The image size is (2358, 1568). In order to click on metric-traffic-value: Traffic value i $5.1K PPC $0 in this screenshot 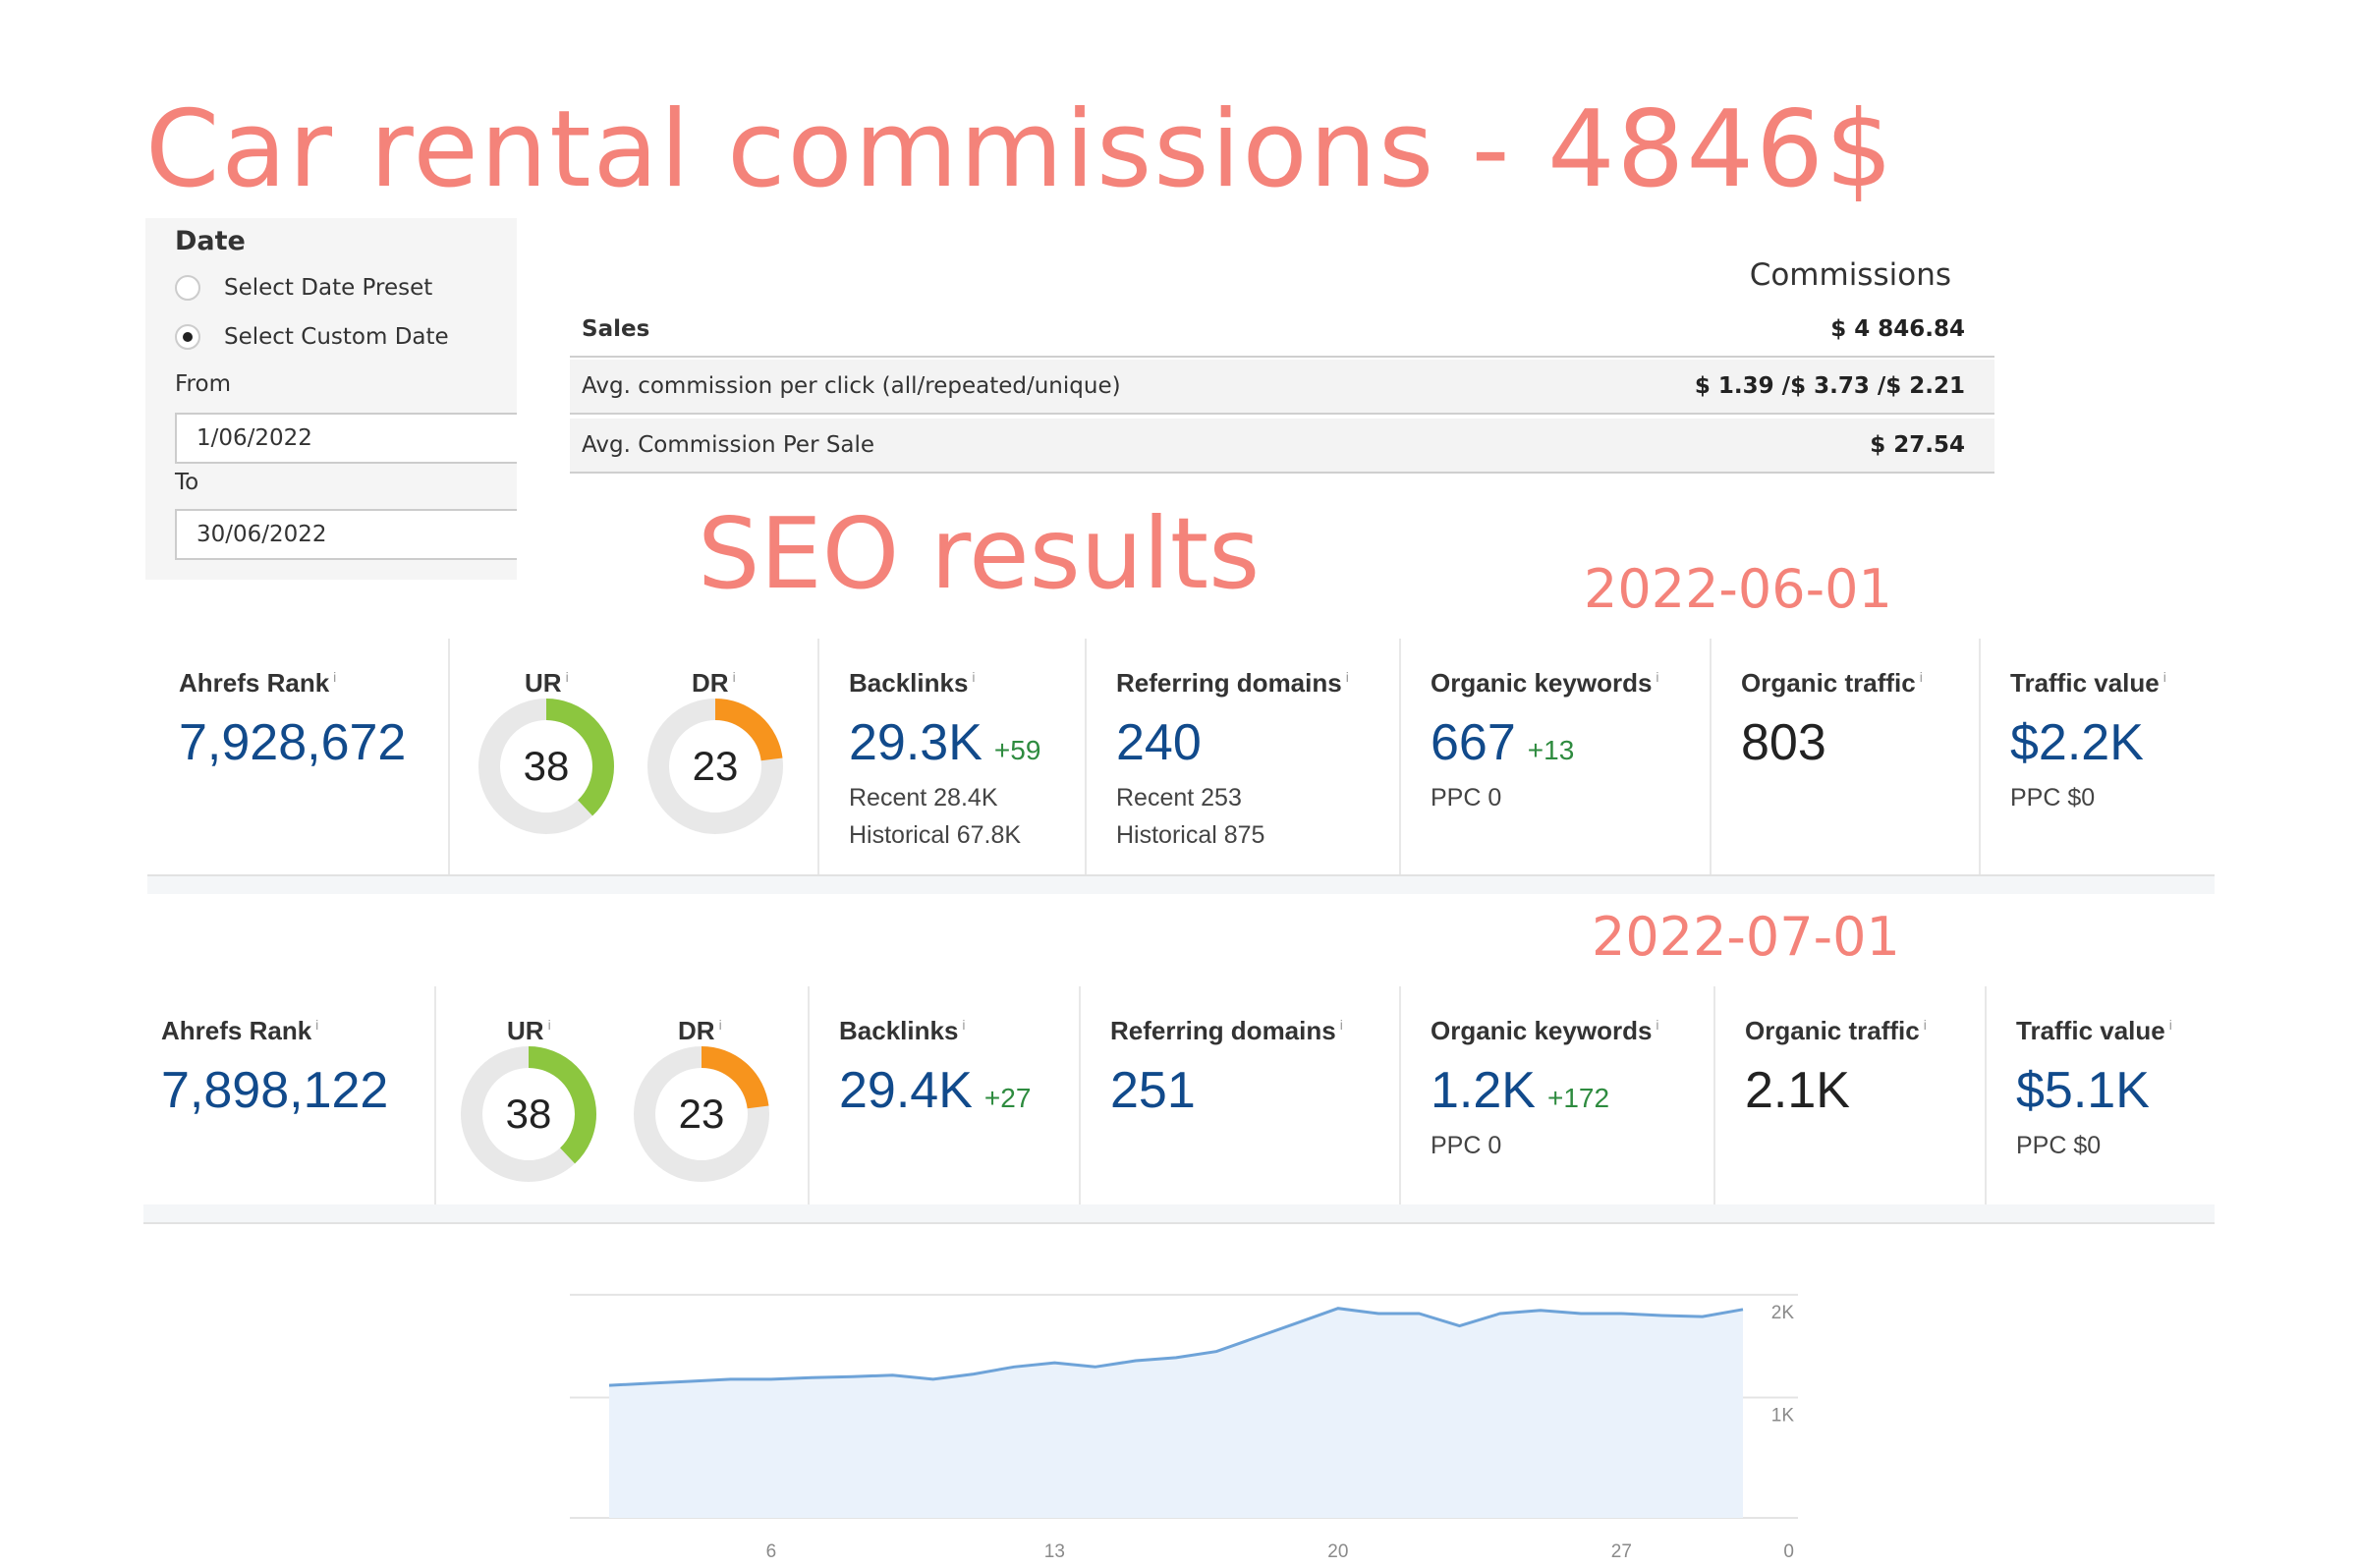, I will do `click(2101, 1104)`.